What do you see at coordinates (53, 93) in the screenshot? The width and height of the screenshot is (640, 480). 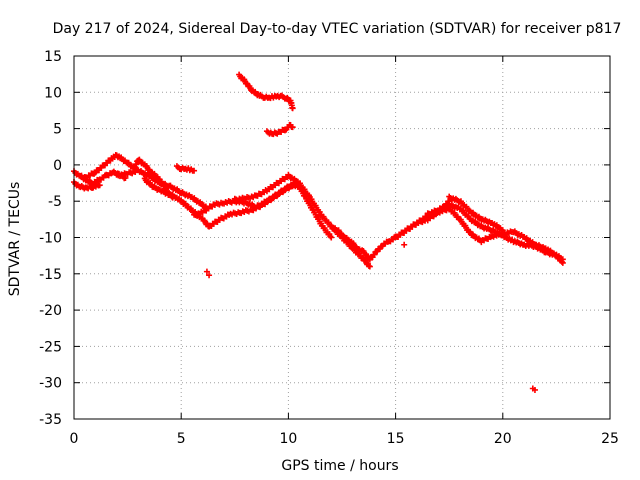 I see `y-tick-label: 10` at bounding box center [53, 93].